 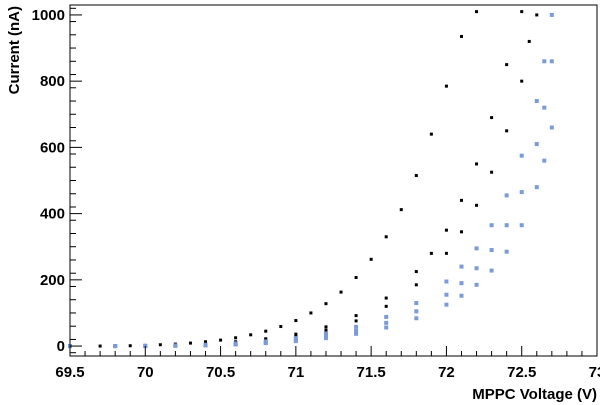 What do you see at coordinates (52, 280) in the screenshot?
I see `y-tick-label: 200` at bounding box center [52, 280].